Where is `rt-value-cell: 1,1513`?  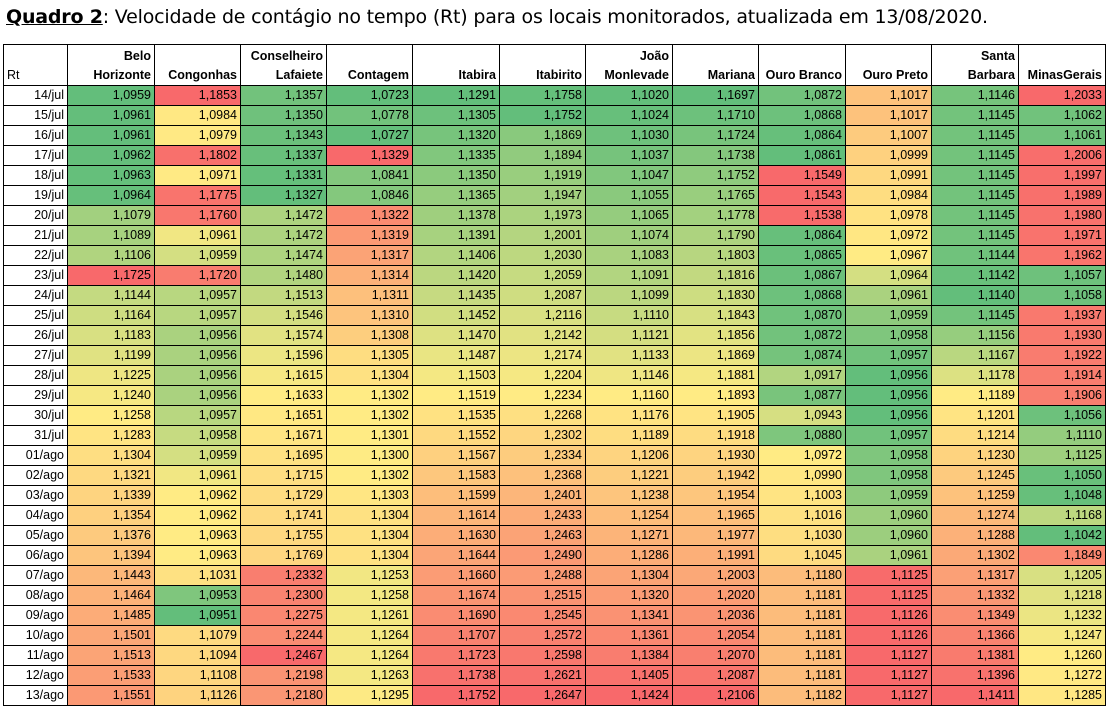 rt-value-cell: 1,1513 is located at coordinates (111, 655).